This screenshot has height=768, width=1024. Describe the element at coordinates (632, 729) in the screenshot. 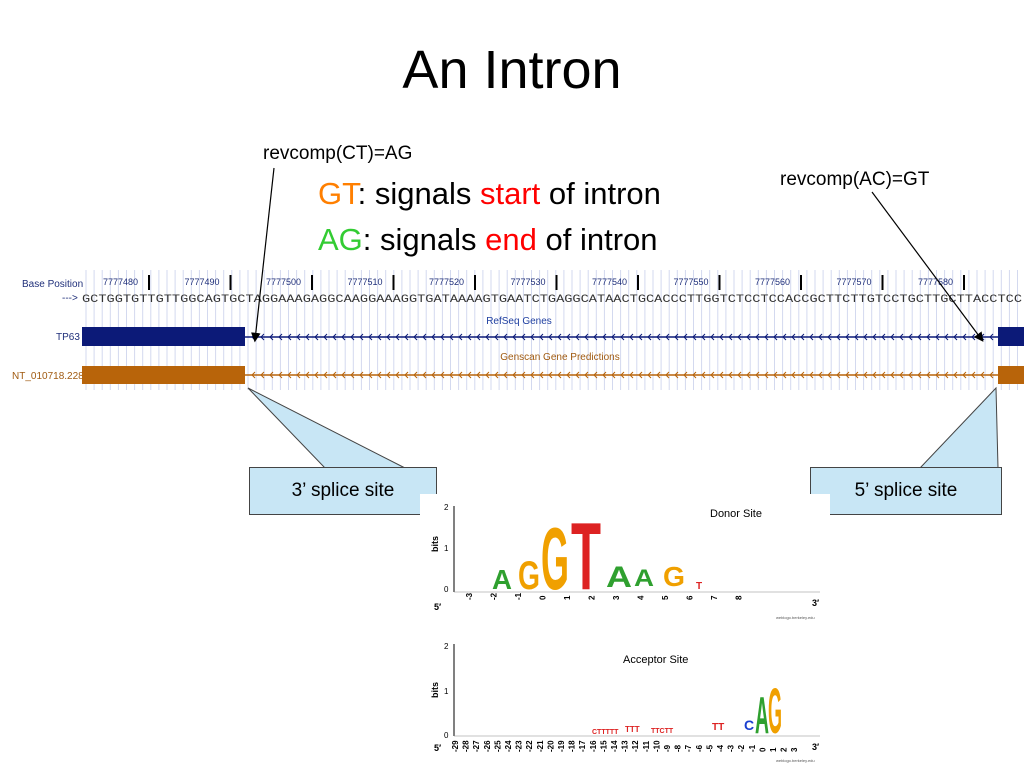

I see `acceptor-small-letters-2: TTT` at that location.